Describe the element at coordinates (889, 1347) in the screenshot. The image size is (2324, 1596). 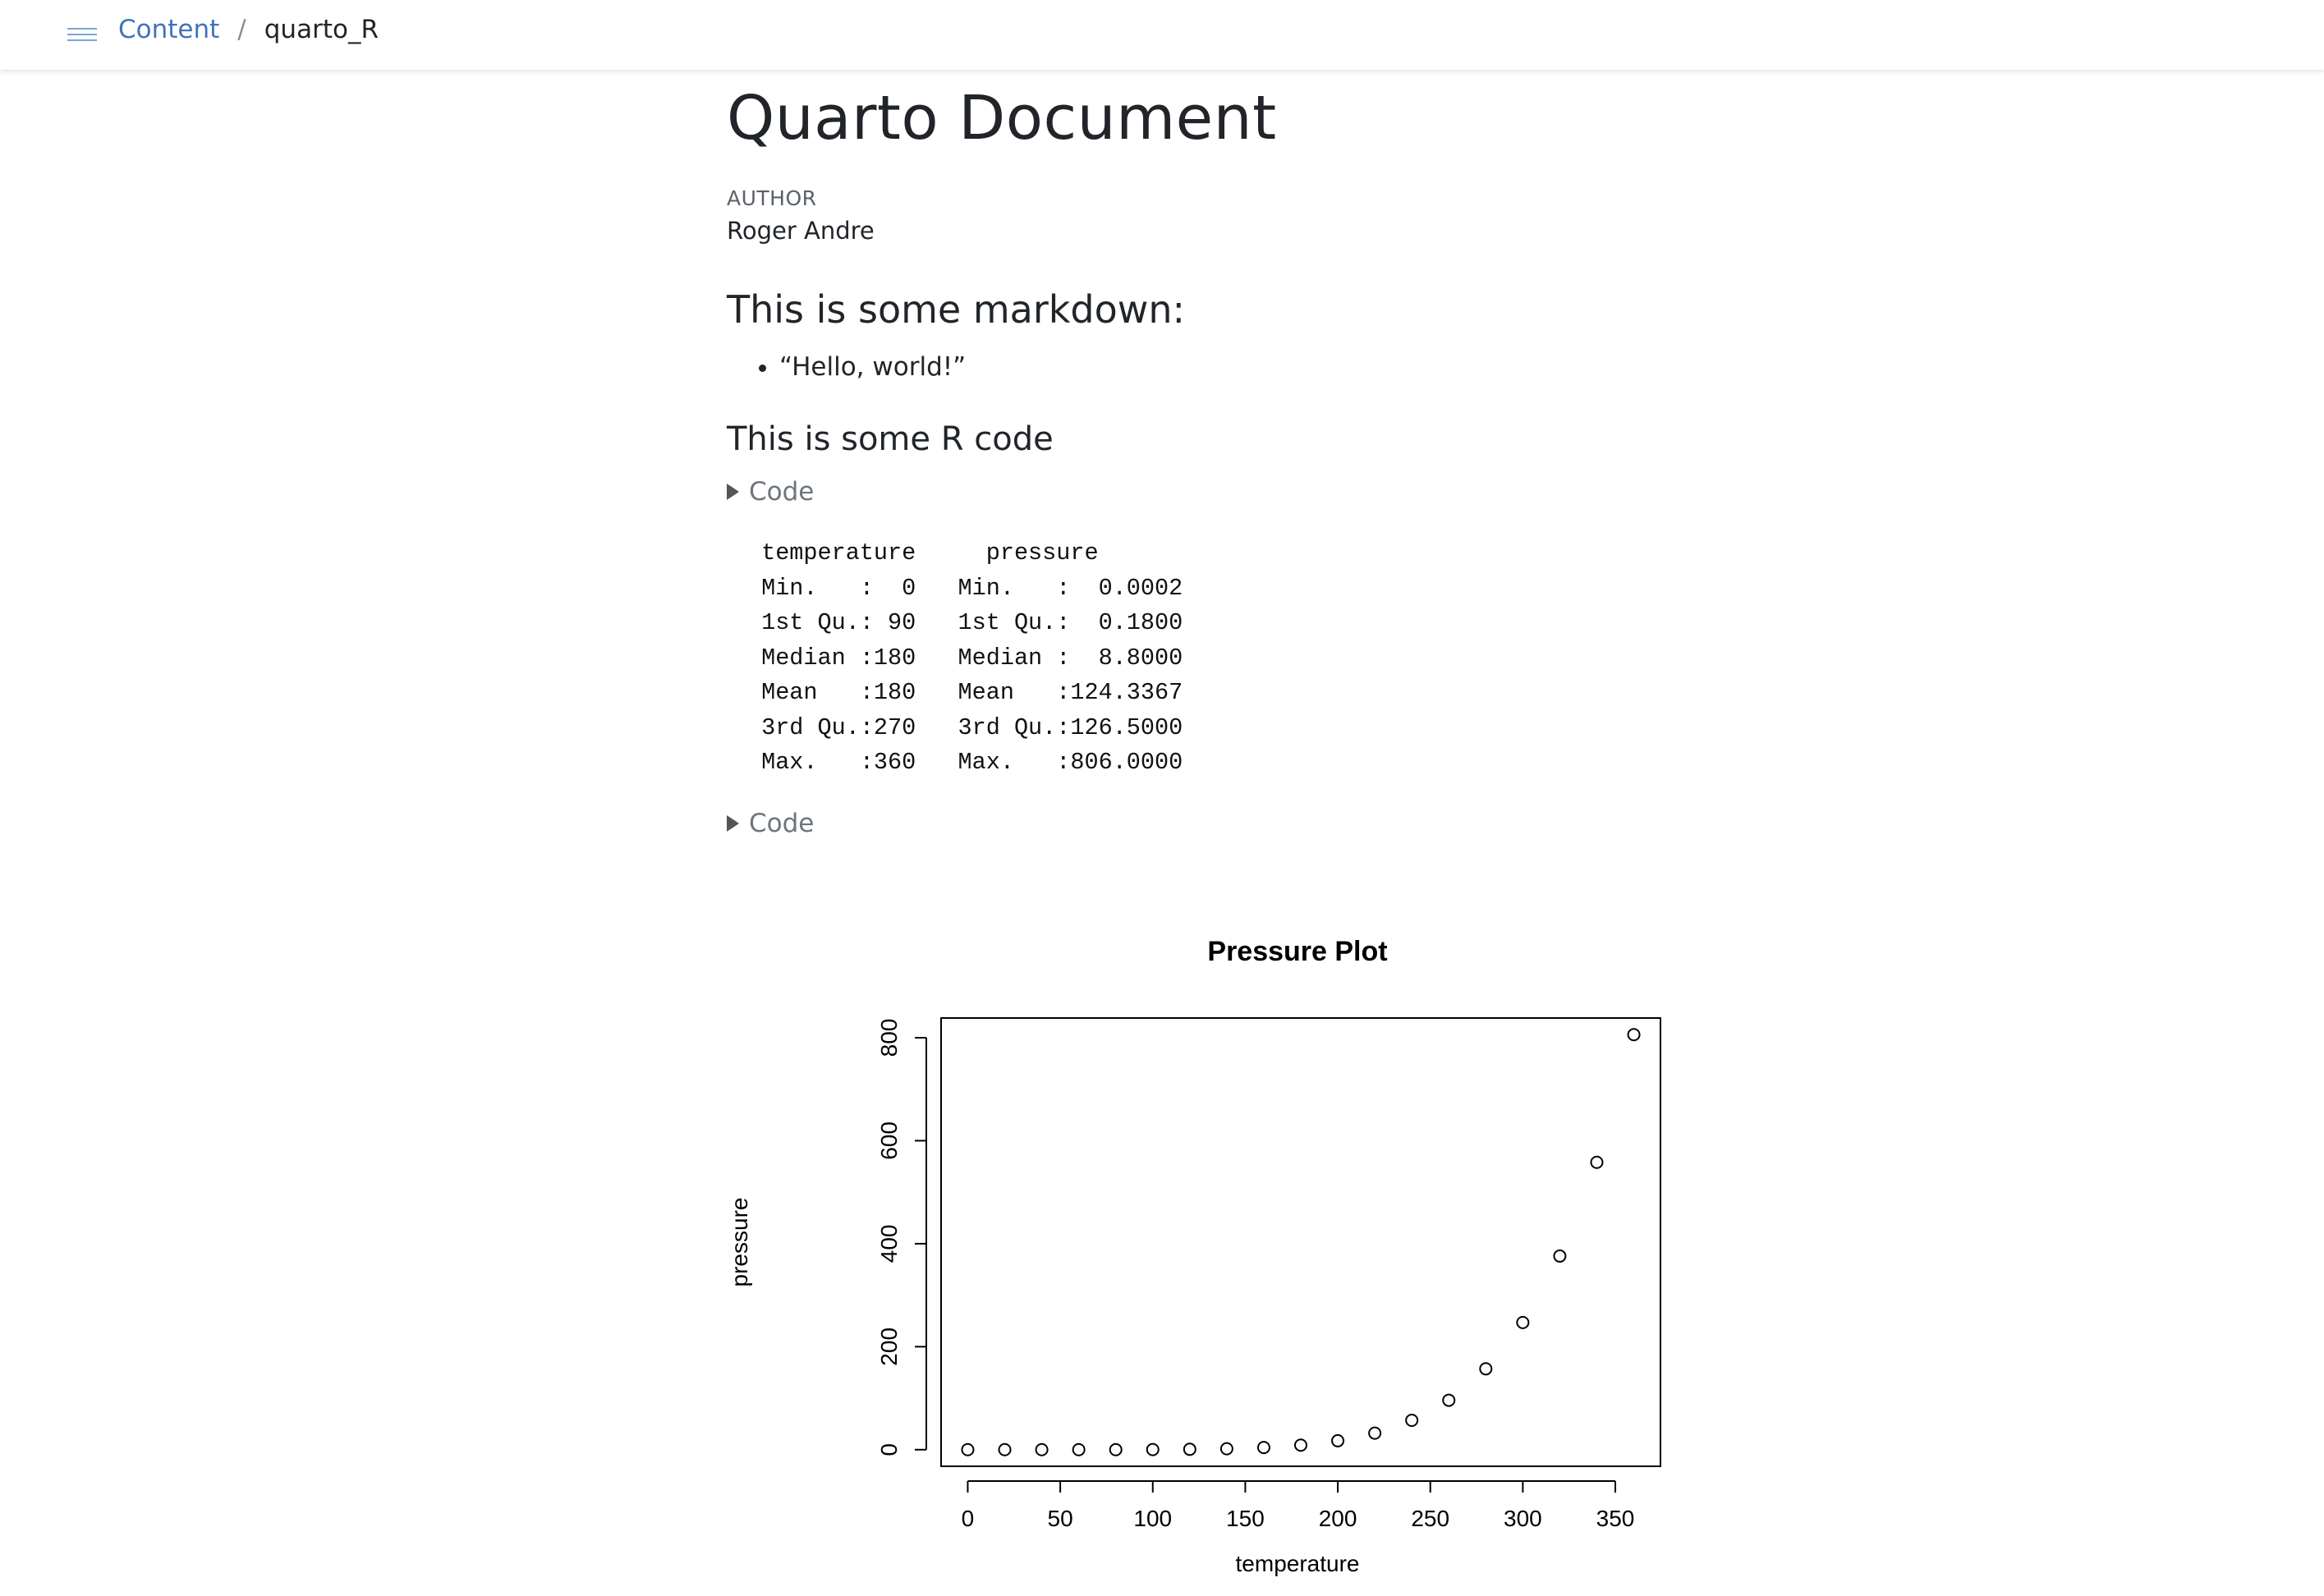
I see `y-tick-label: 200` at that location.